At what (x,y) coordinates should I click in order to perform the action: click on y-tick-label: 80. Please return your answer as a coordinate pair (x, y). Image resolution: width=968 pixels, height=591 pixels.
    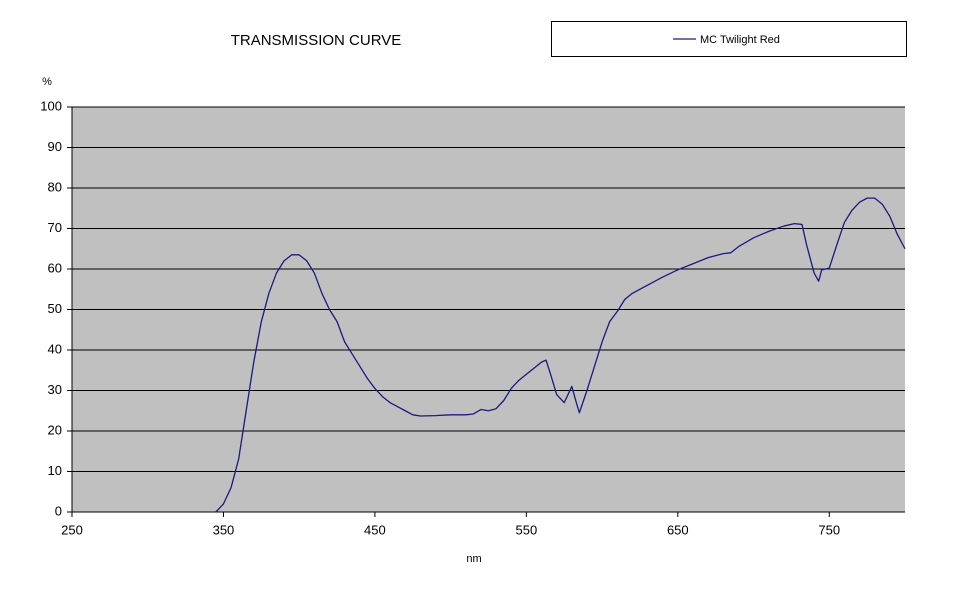
    Looking at the image, I should click on (55, 186).